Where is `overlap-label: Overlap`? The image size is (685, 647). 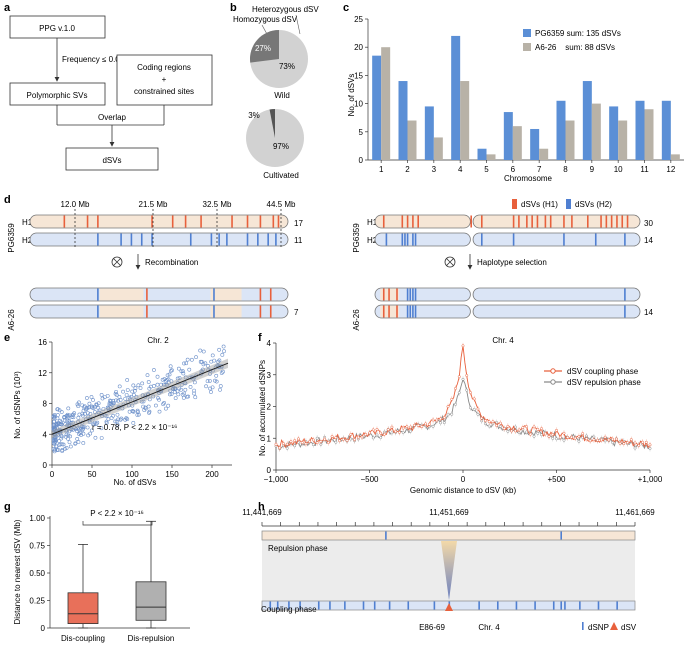 overlap-label: Overlap is located at coordinates (112, 117).